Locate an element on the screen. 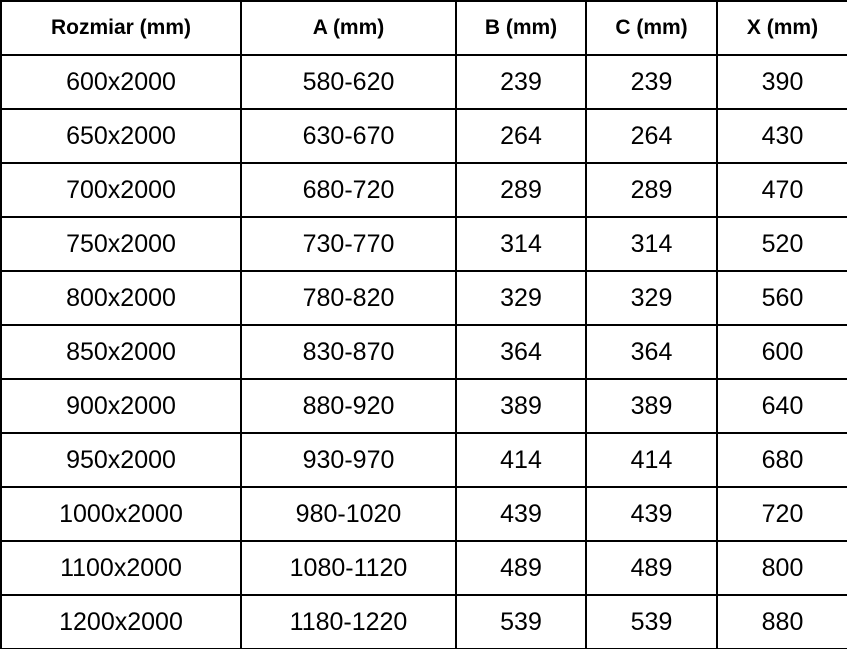 This screenshot has width=847, height=649. table-cell-rozmiar: 850x2000 is located at coordinates (121, 352).